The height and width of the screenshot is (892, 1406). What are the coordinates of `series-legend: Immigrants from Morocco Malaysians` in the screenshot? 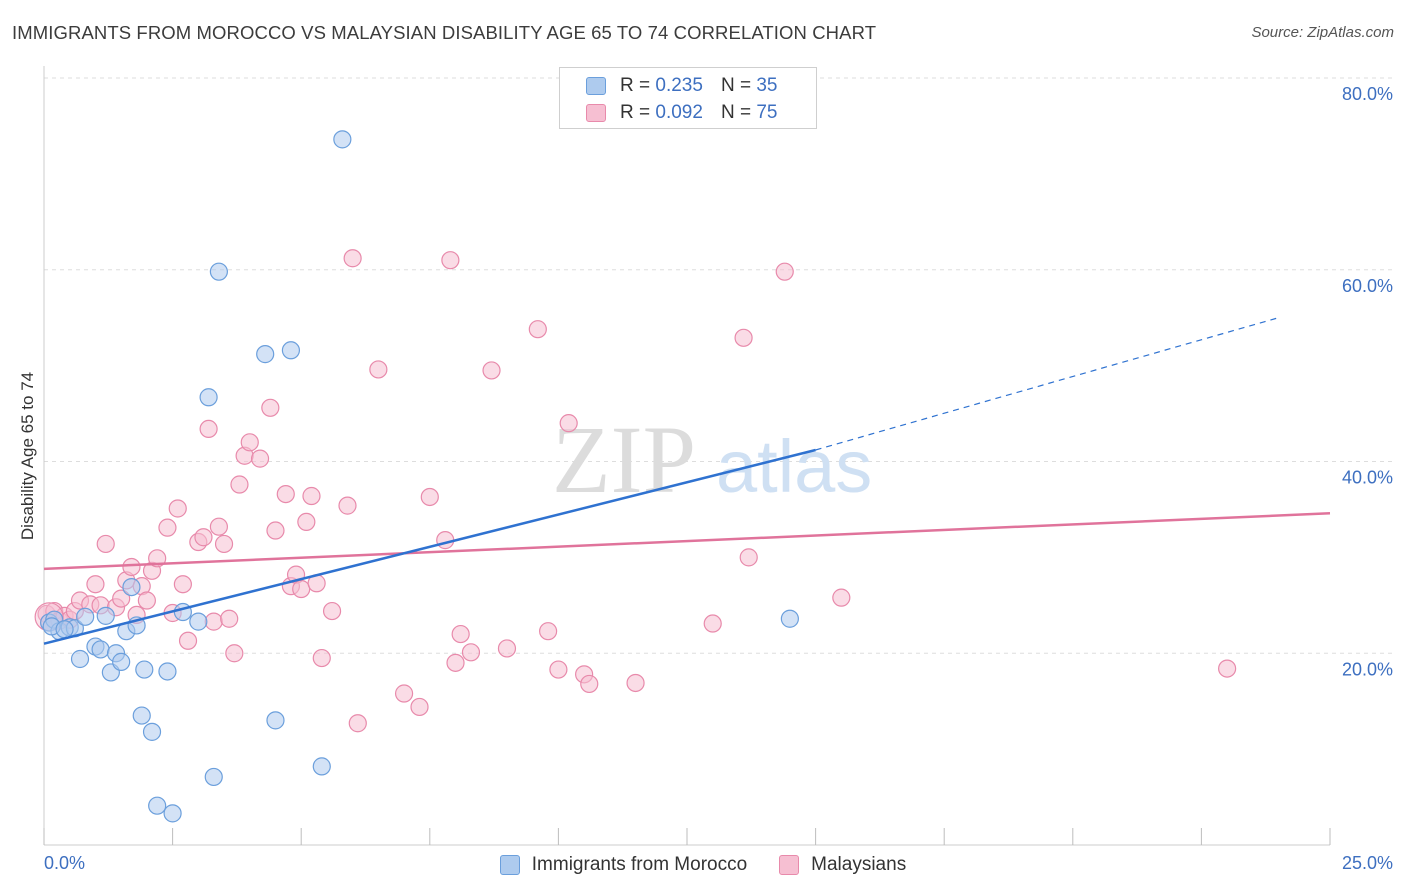 It's located at (703, 865).